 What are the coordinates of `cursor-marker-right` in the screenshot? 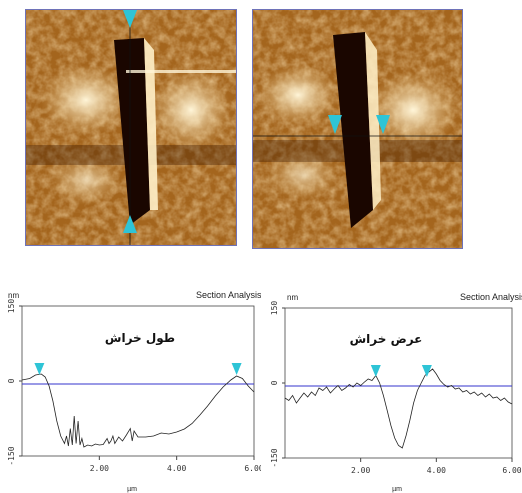 It's located at (383, 124).